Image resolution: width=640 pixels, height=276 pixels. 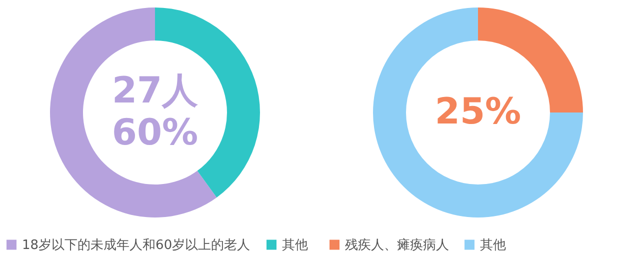 What do you see at coordinates (155, 91) in the screenshot?
I see `text: 27人` at bounding box center [155, 91].